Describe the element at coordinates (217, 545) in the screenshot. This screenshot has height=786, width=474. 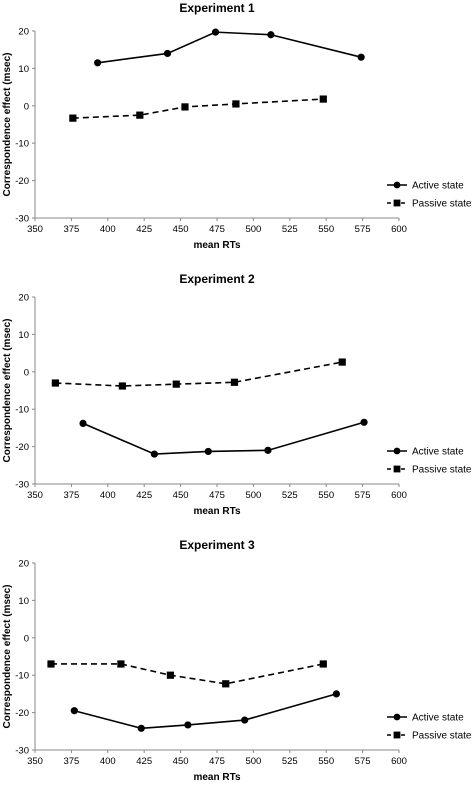
I see `chart-title: Experiment 3` at that location.